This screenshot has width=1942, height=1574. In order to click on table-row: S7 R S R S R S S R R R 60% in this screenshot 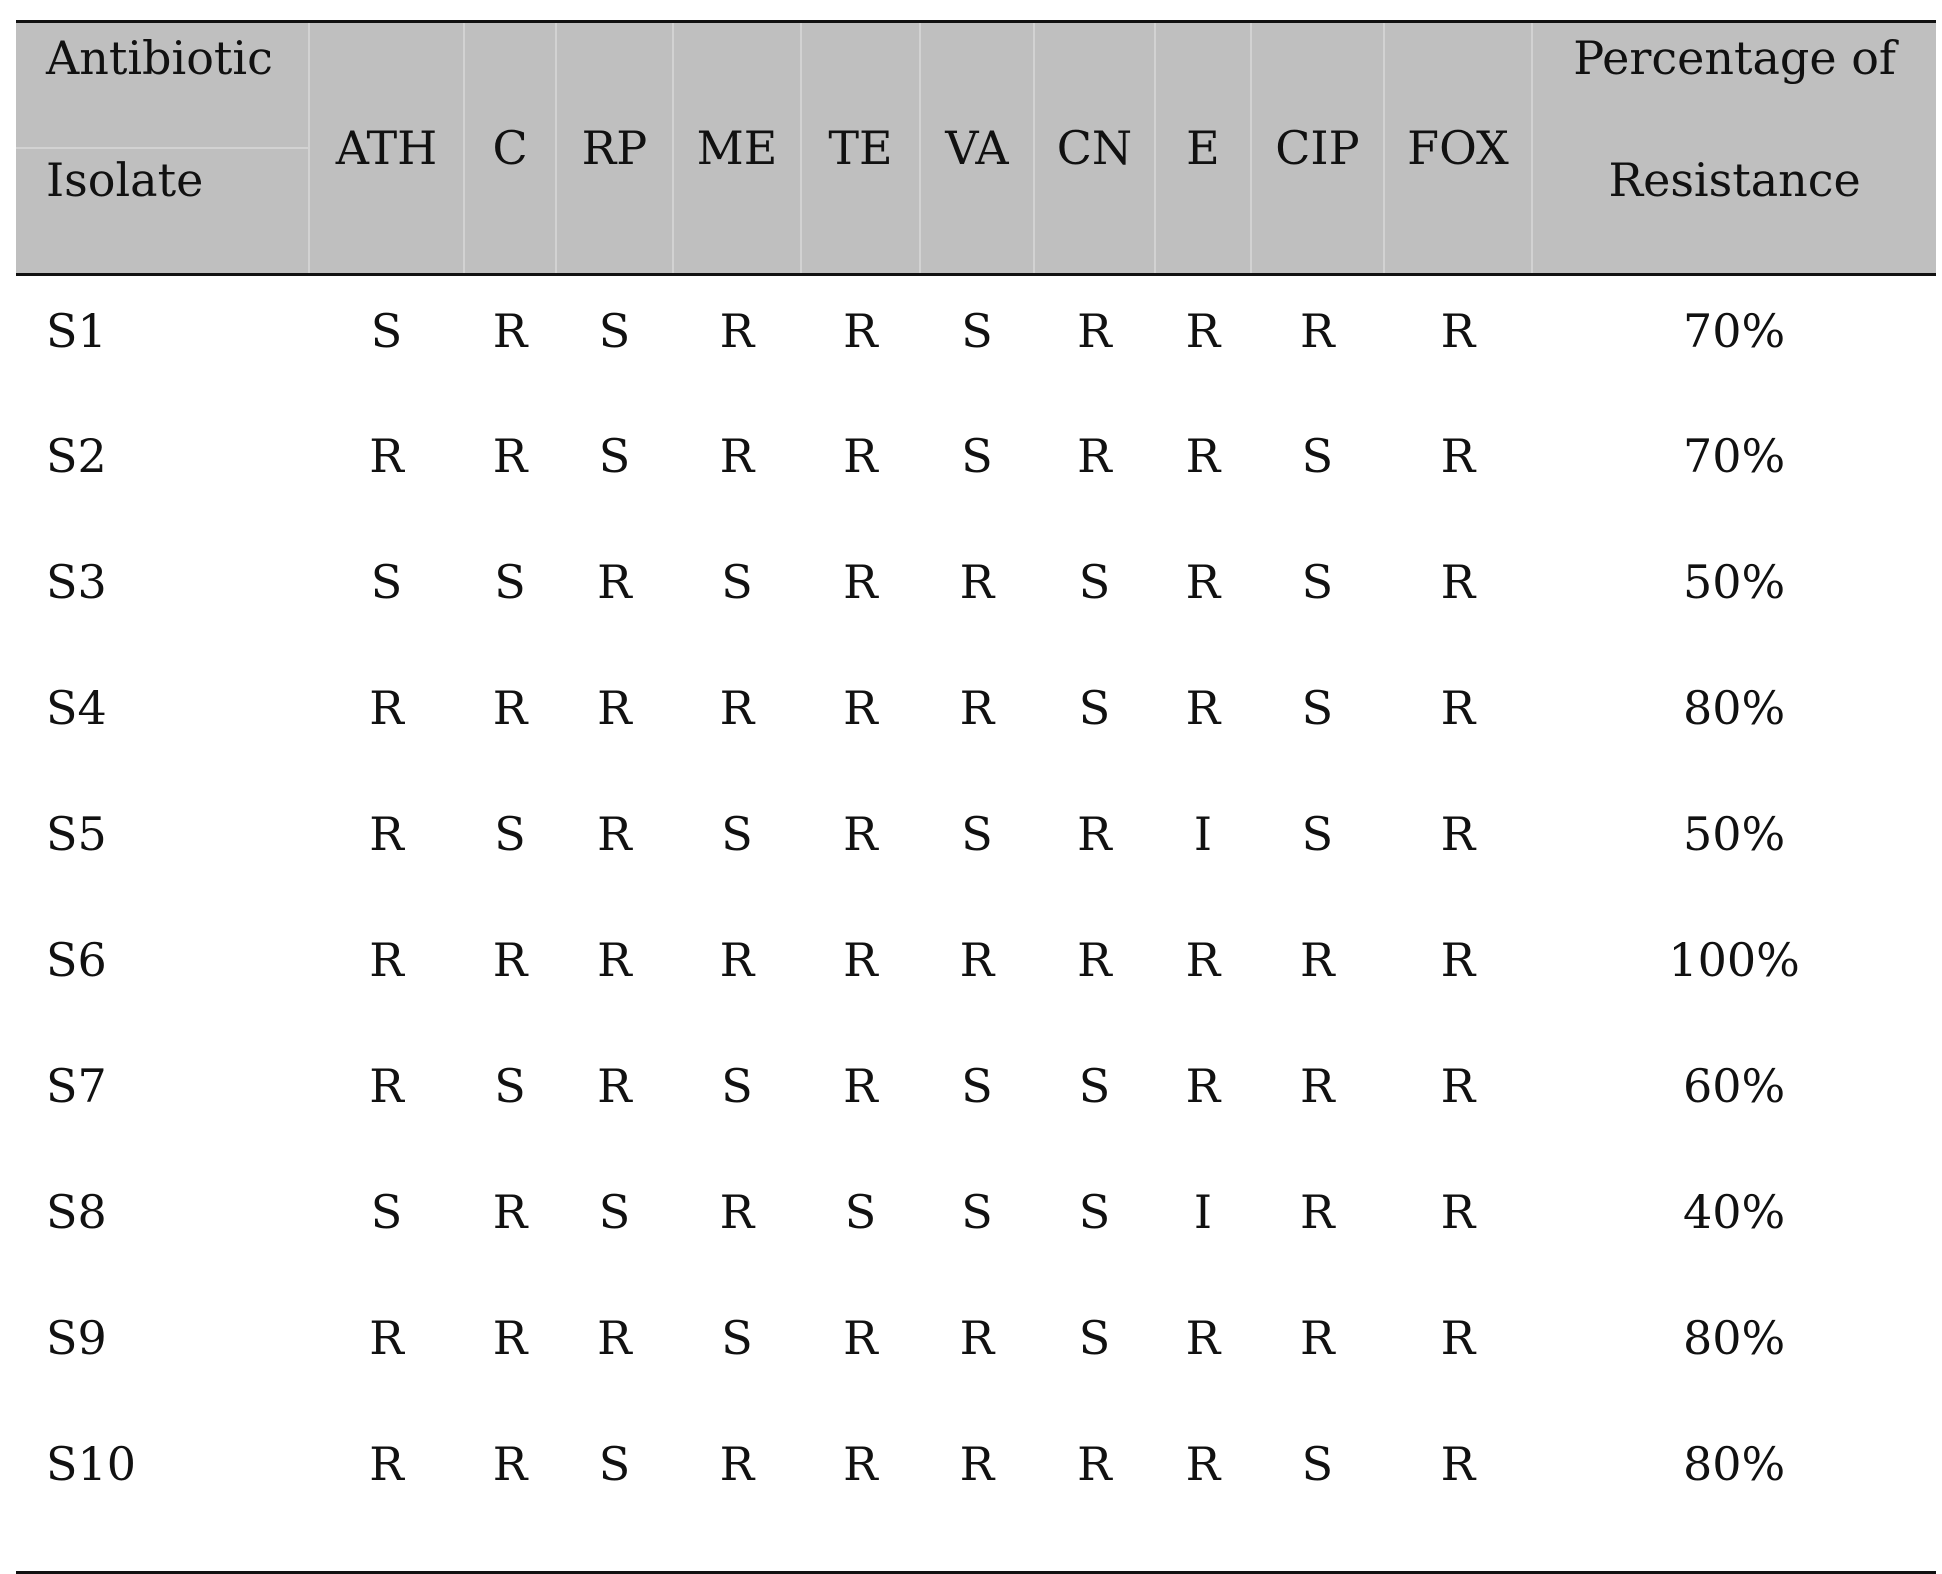, I will do `click(976, 1094)`.